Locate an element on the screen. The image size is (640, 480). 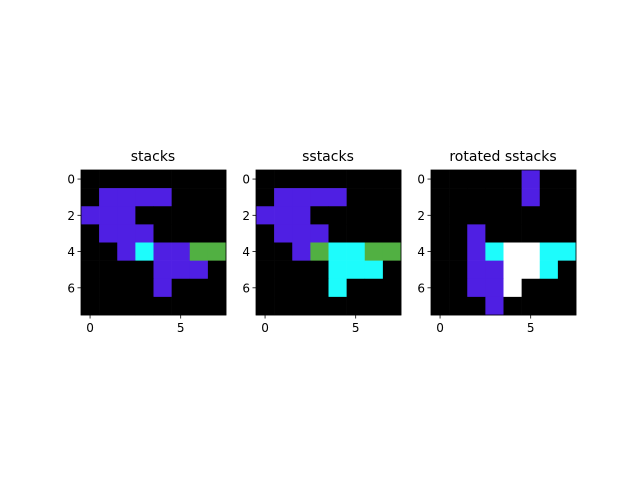
sstacks-cell-r6-c3 is located at coordinates (319, 288).